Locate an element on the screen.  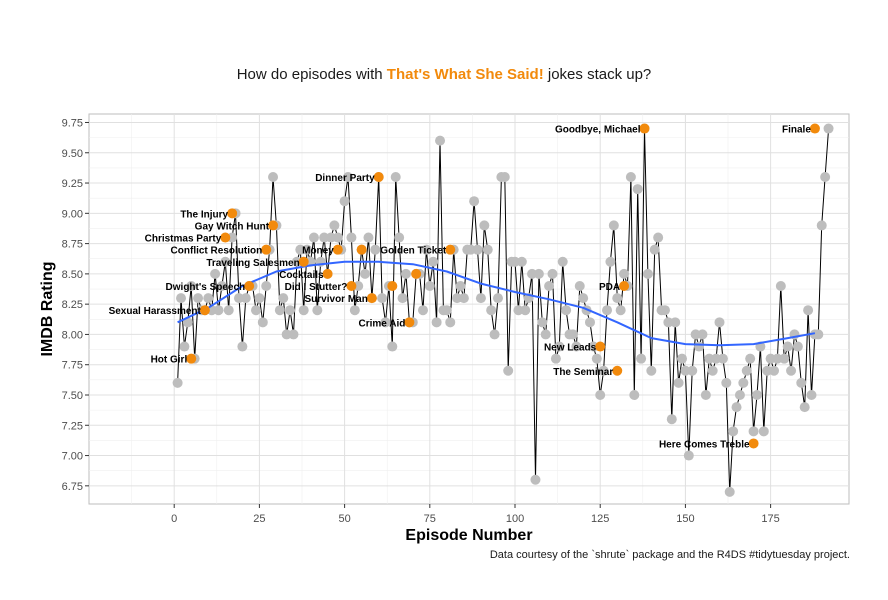
twss-episode-label: Dinner Party is located at coordinates (345, 178).